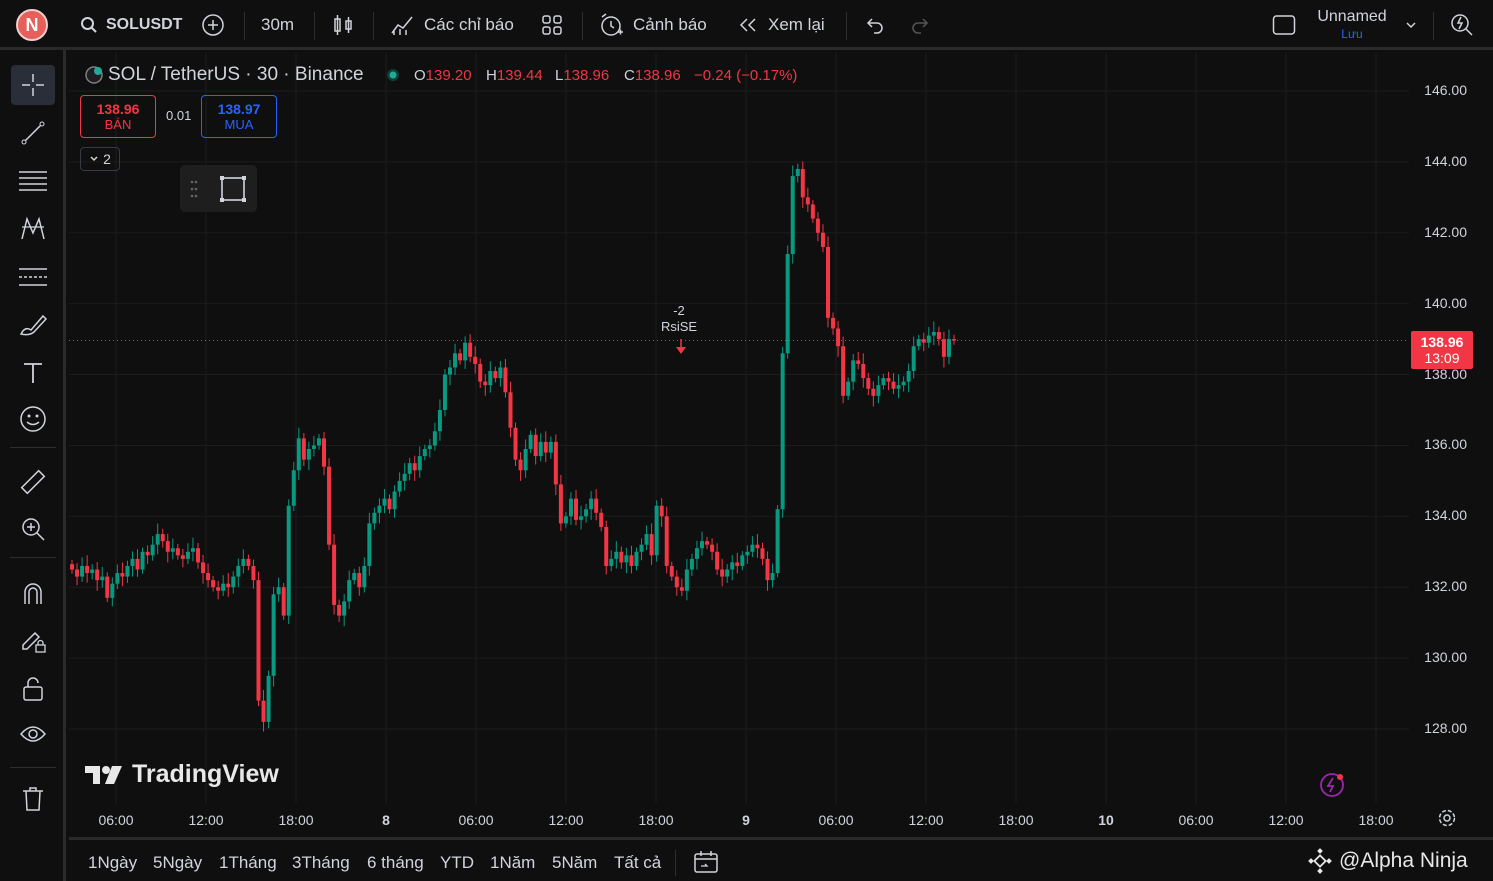 This screenshot has height=881, width=1493. Describe the element at coordinates (33, 482) in the screenshot. I see `measure-tool` at that location.